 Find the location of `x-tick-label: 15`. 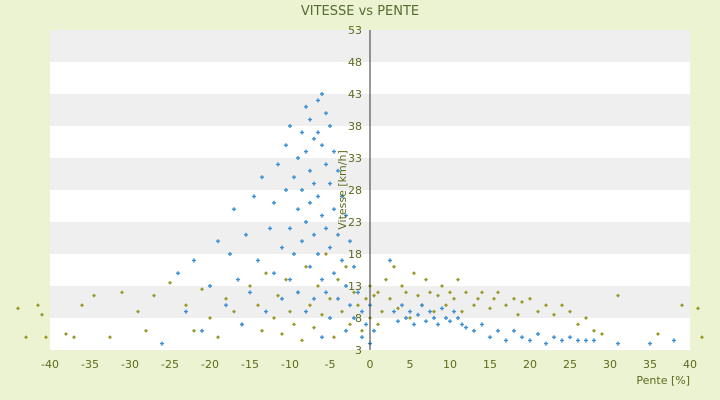

x-tick-label: 15 is located at coordinates (490, 364).